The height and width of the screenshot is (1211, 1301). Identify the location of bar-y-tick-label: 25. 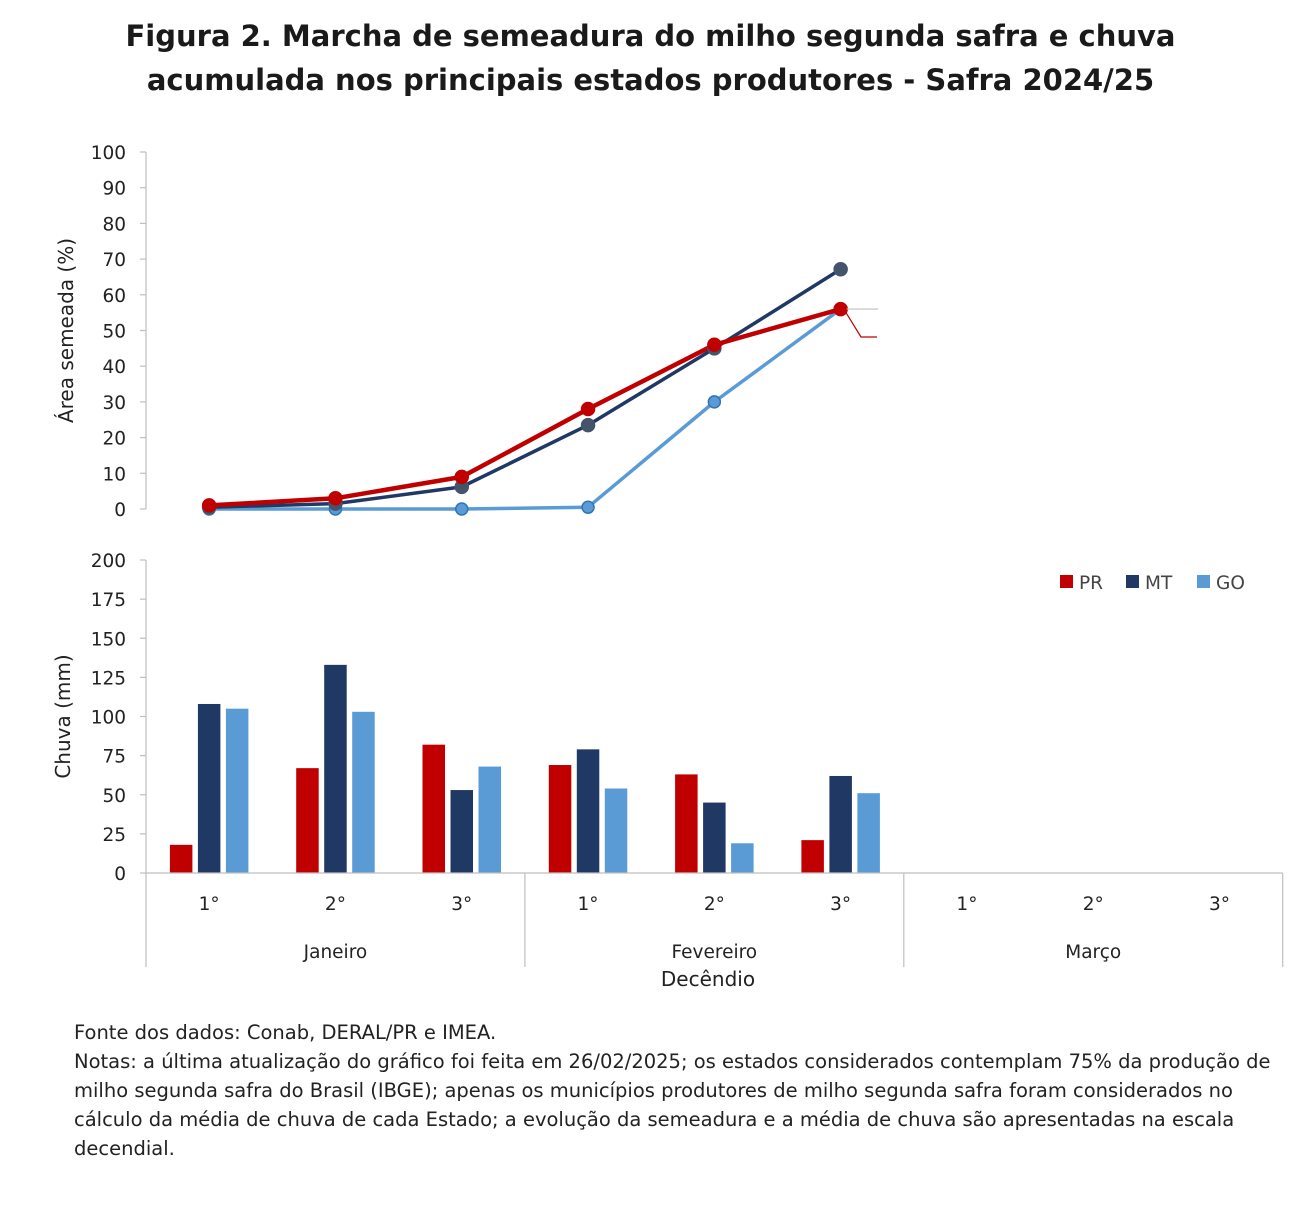
(114, 835).